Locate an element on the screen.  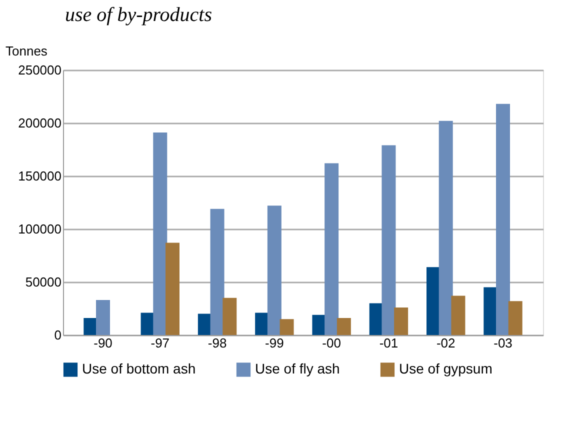
y-axis-title: Tonnes is located at coordinates (27, 51).